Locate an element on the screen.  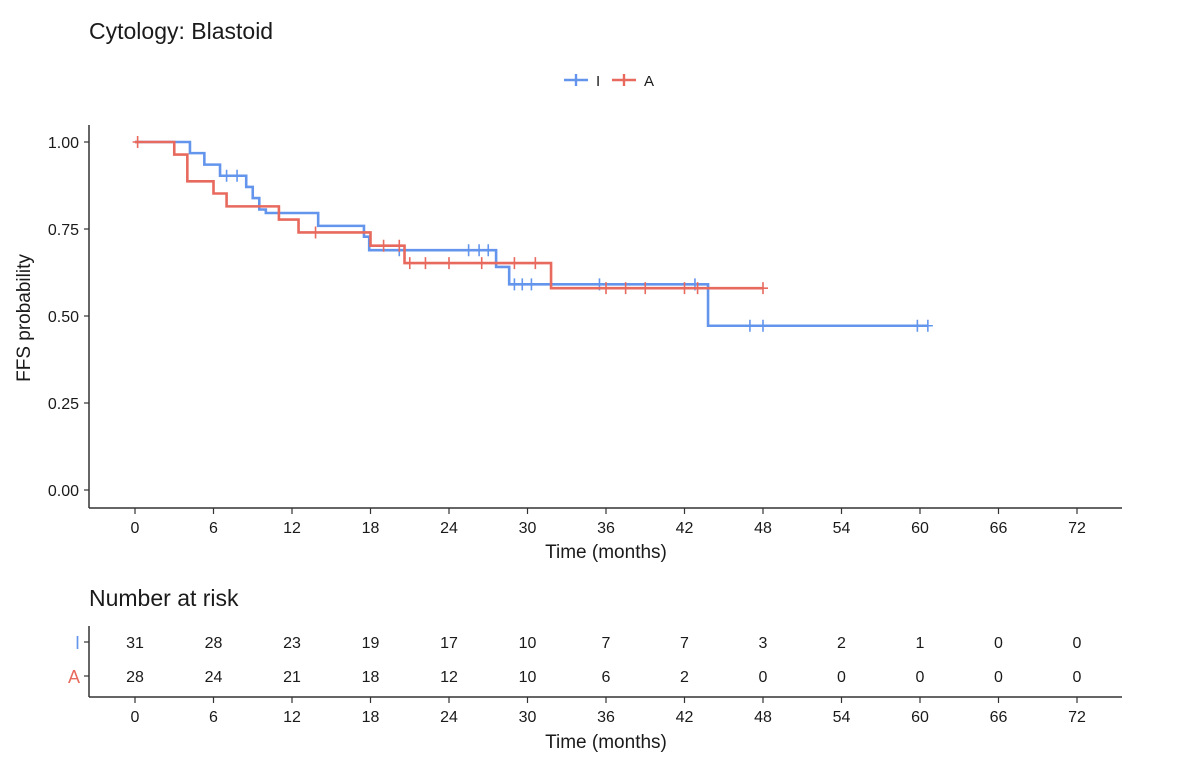
series-line-A is located at coordinates (449, 215).